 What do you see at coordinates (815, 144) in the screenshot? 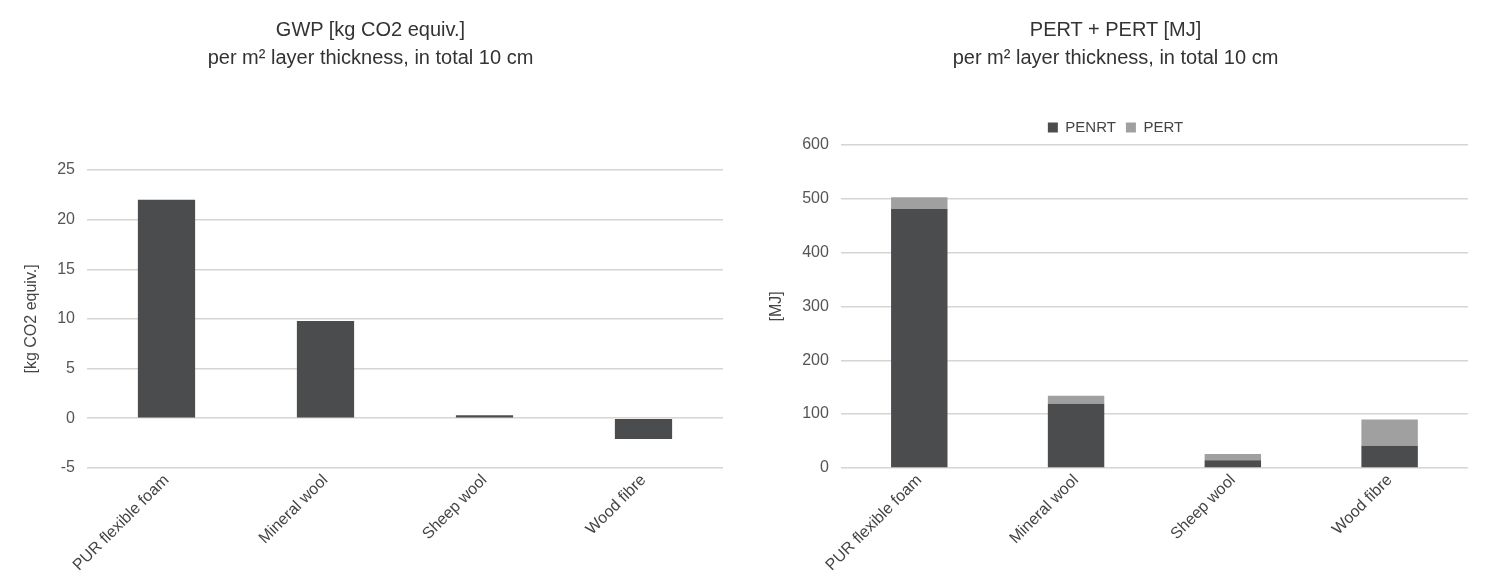
I see `y-tick-label: 600` at bounding box center [815, 144].